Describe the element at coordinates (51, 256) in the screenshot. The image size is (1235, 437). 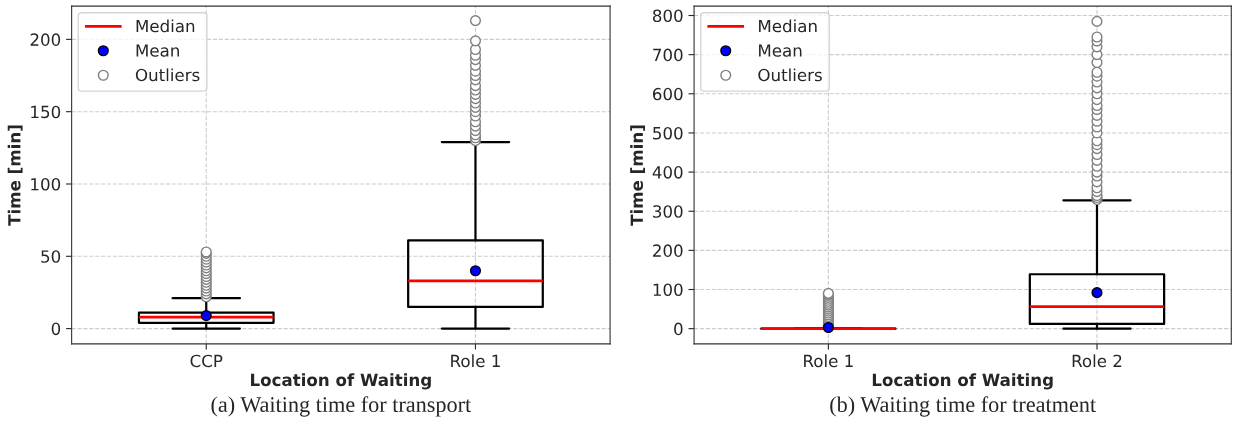
I see `y-tick-label: 50` at that location.